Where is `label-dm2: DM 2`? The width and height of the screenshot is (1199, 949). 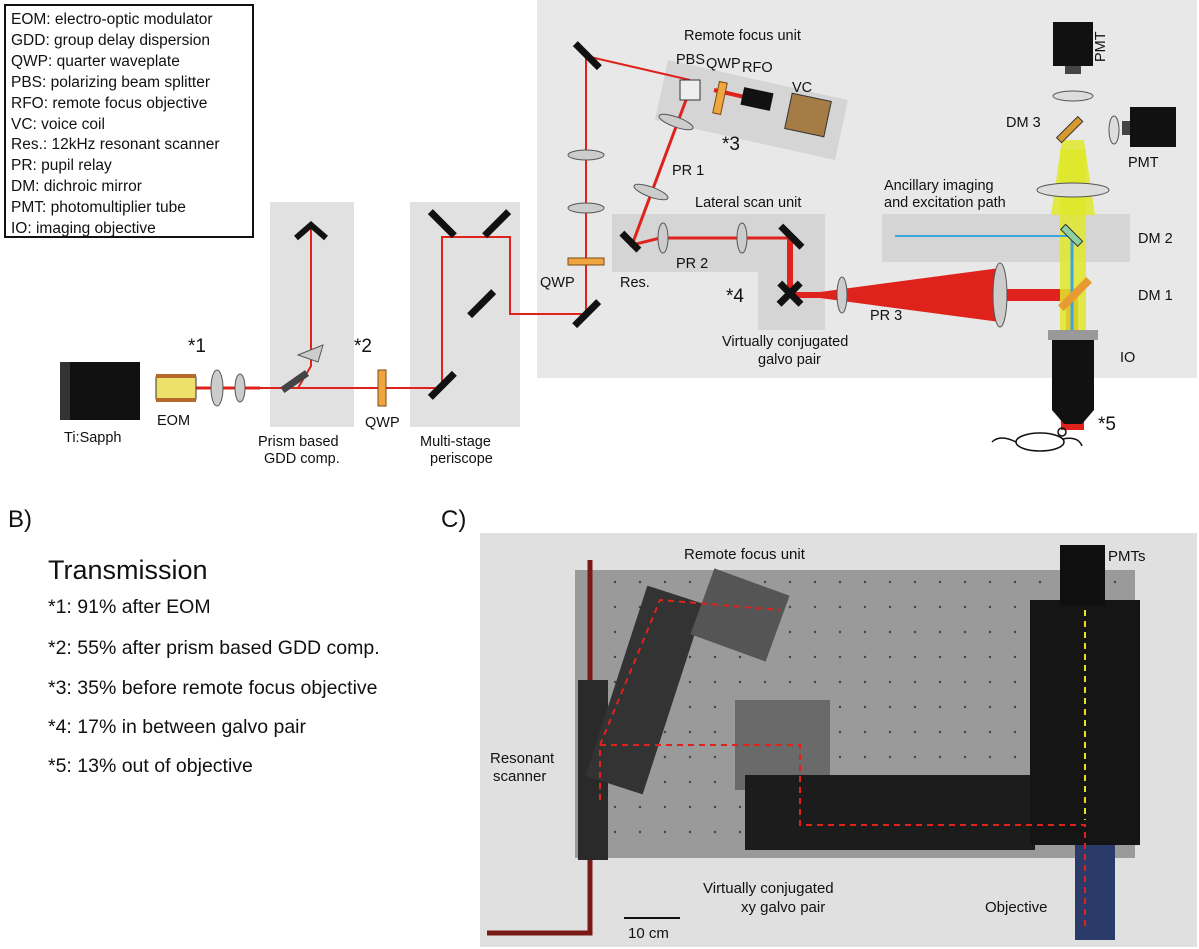
label-dm2: DM 2 is located at coordinates (1155, 239).